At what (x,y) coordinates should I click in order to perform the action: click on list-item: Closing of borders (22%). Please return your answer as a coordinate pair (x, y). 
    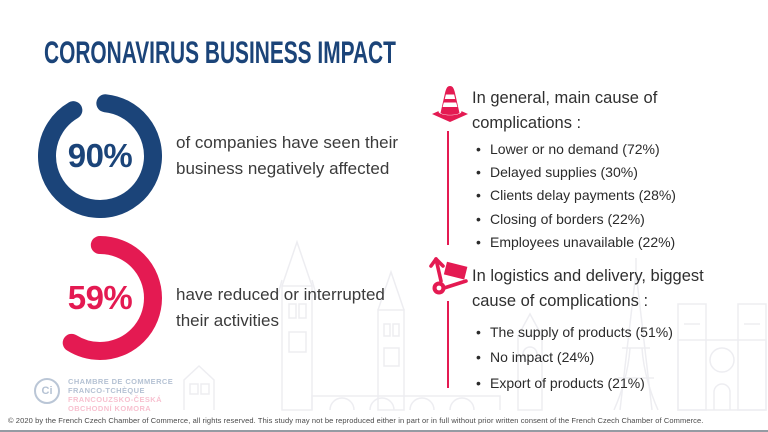
    Looking at the image, I should click on (617, 219).